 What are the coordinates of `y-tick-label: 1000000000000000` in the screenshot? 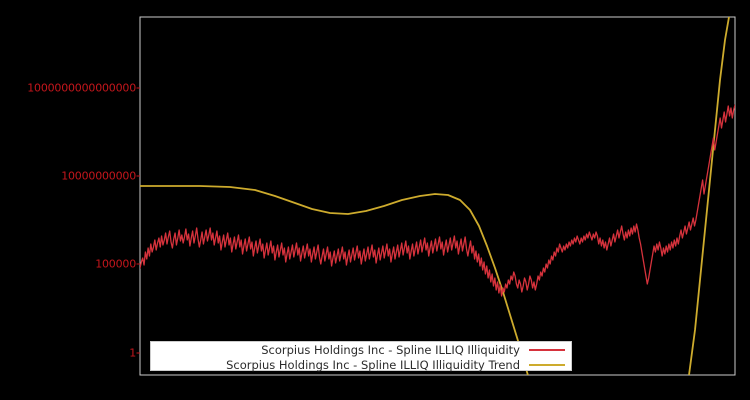 It's located at (81, 88).